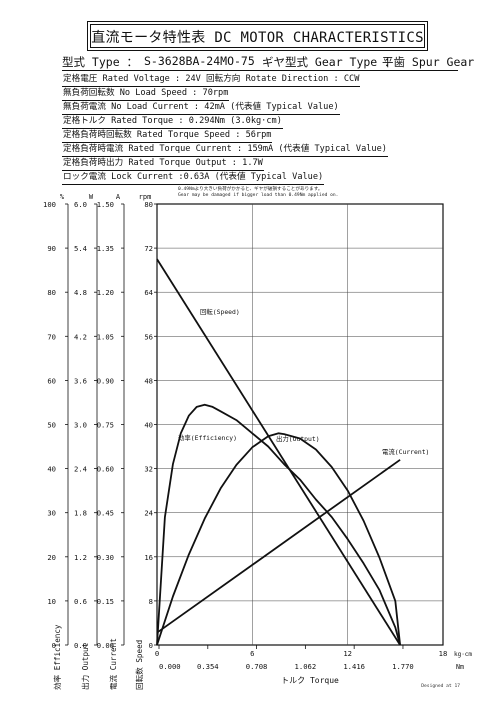  What do you see at coordinates (405, 451) in the screenshot?
I see `series-label: 電流(Current)` at bounding box center [405, 451].